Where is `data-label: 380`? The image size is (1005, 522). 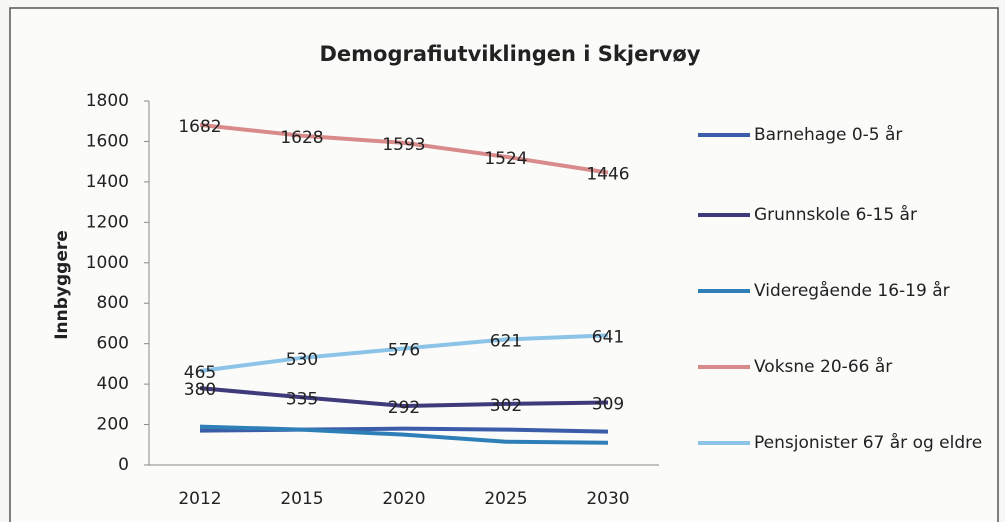
data-label: 380 is located at coordinates (200, 390).